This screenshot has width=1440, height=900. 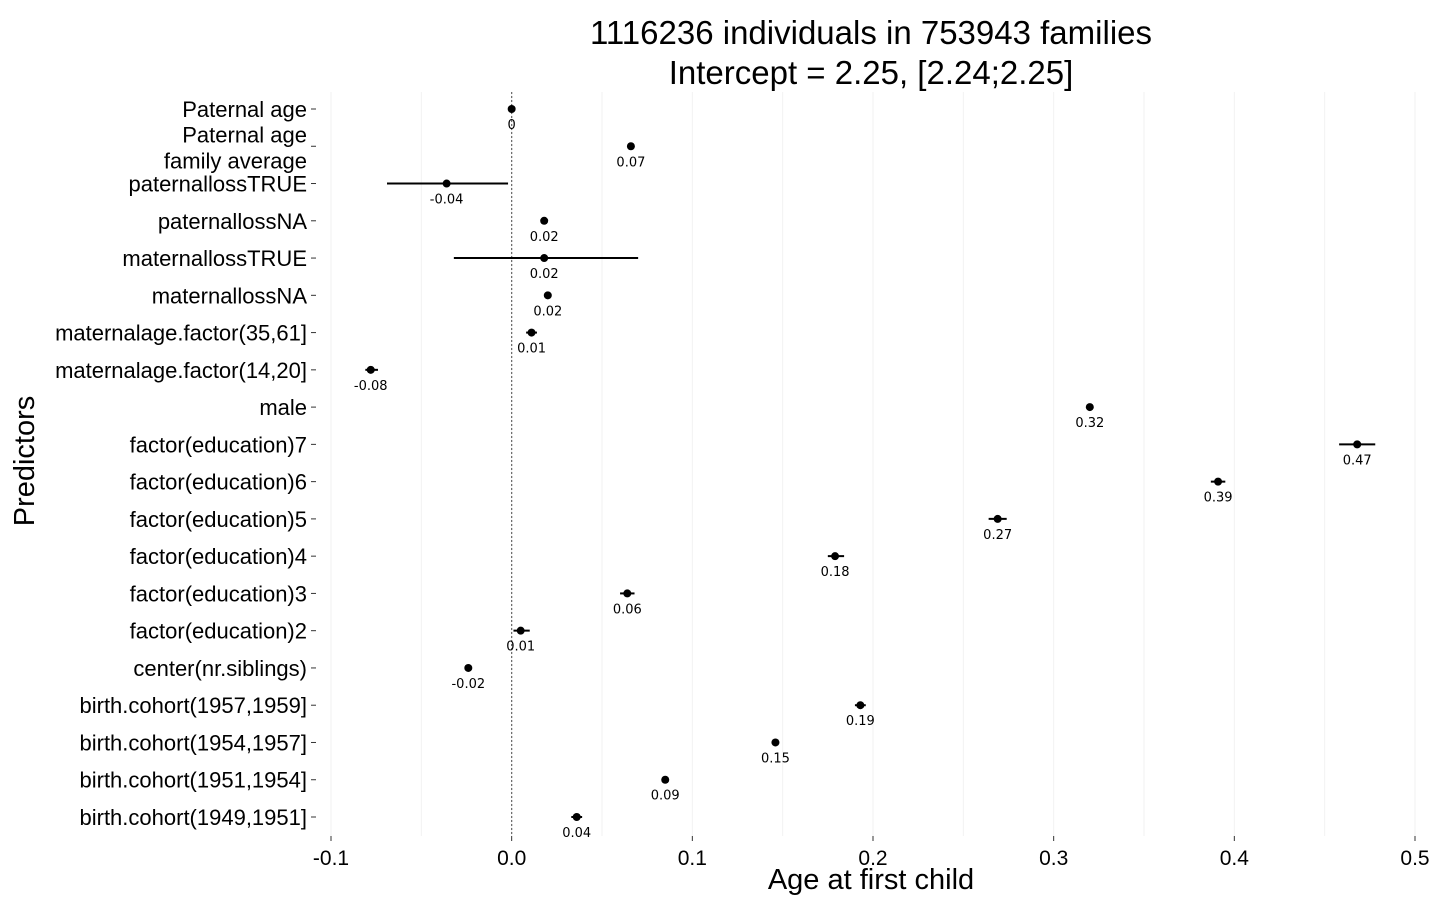 I want to click on data-label: 0.39, so click(x=1218, y=498).